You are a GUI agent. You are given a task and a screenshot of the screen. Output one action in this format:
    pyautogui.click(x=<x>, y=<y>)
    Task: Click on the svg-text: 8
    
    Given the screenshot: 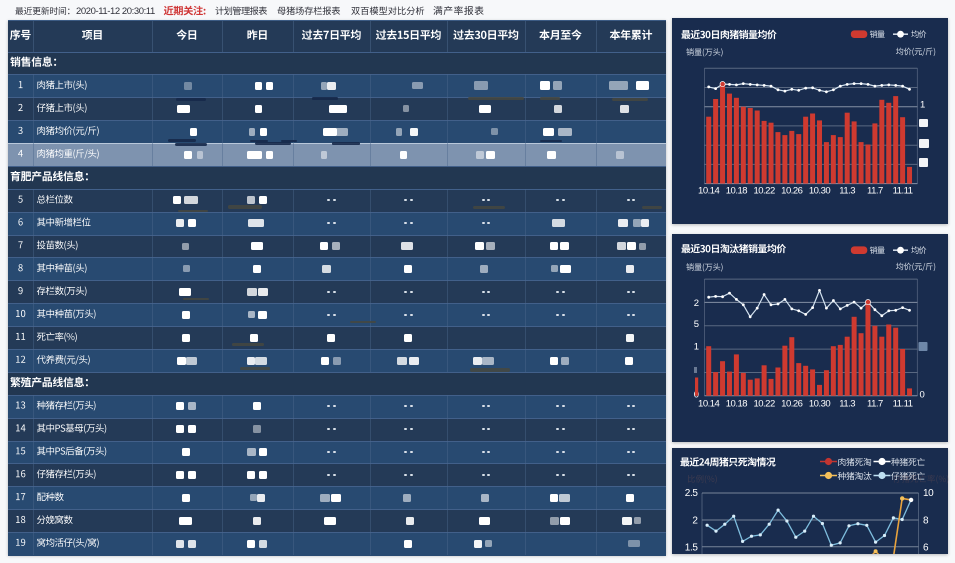 What is the action you would take?
    pyautogui.click(x=926, y=520)
    